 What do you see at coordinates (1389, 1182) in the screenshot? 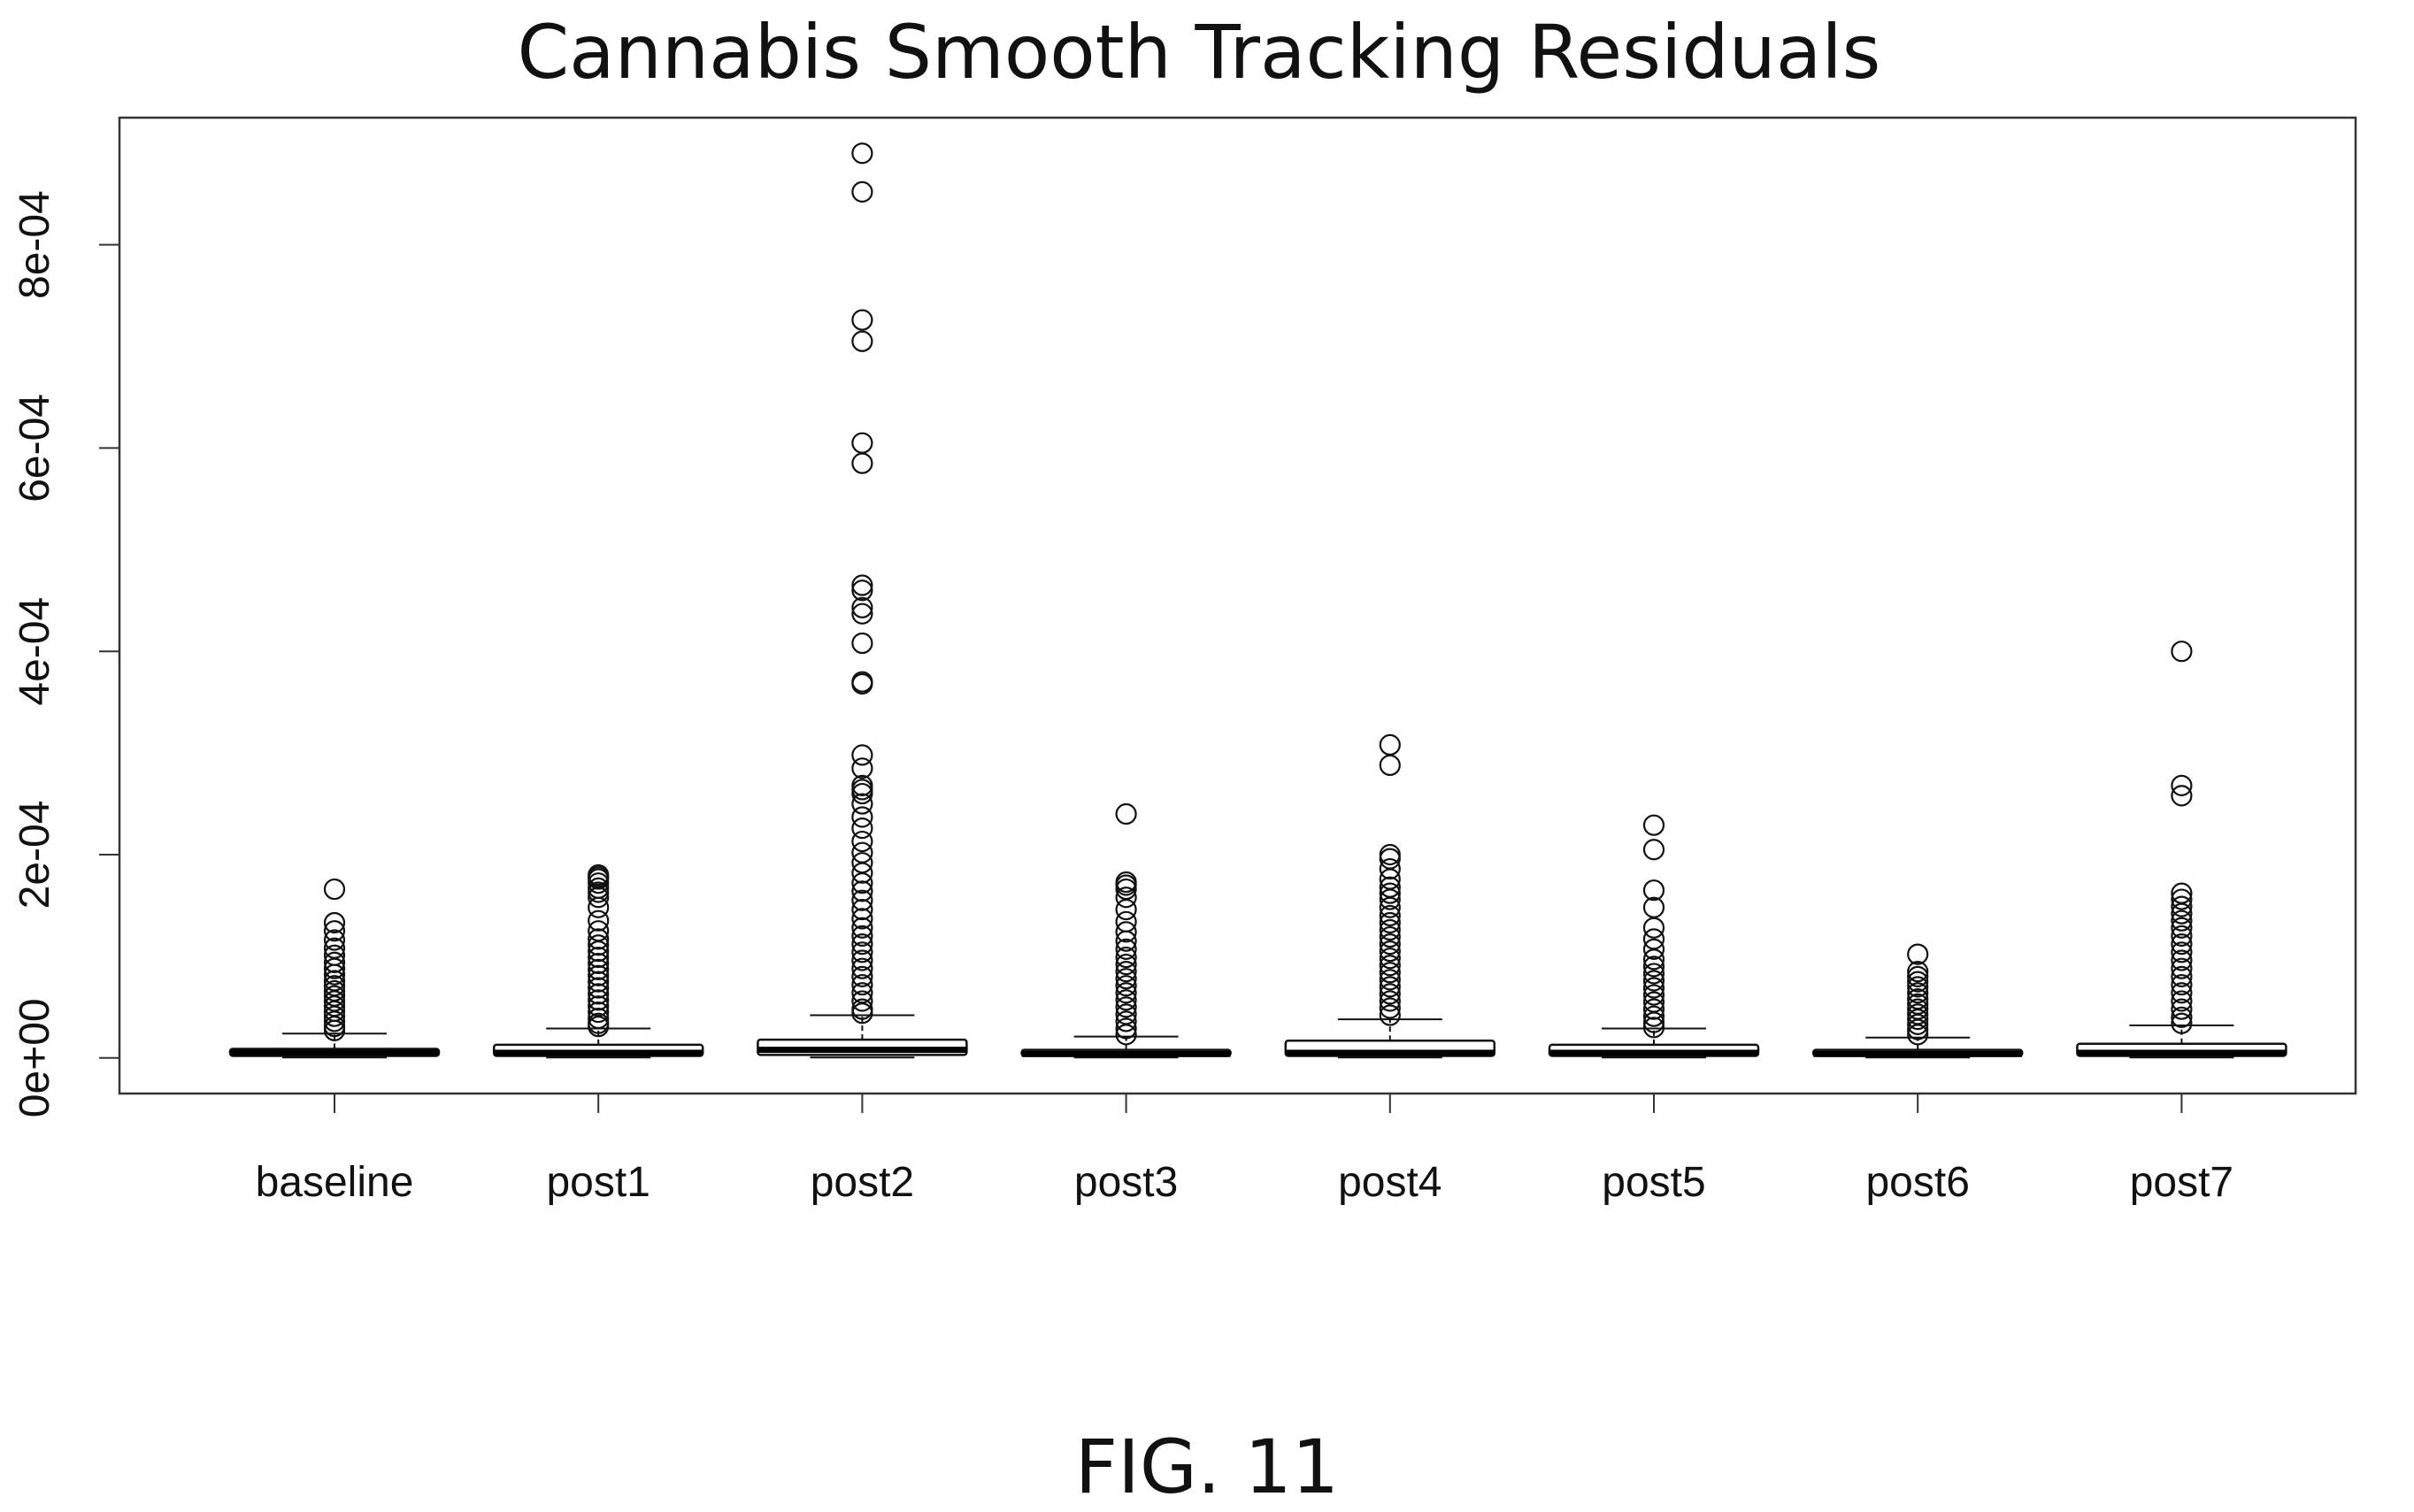
I see `x-tick-label-post4: post4` at bounding box center [1389, 1182].